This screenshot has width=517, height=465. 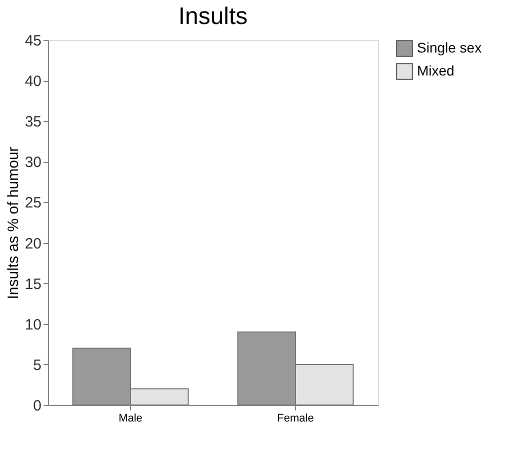 What do you see at coordinates (449, 48) in the screenshot?
I see `legend-label: Single sex` at bounding box center [449, 48].